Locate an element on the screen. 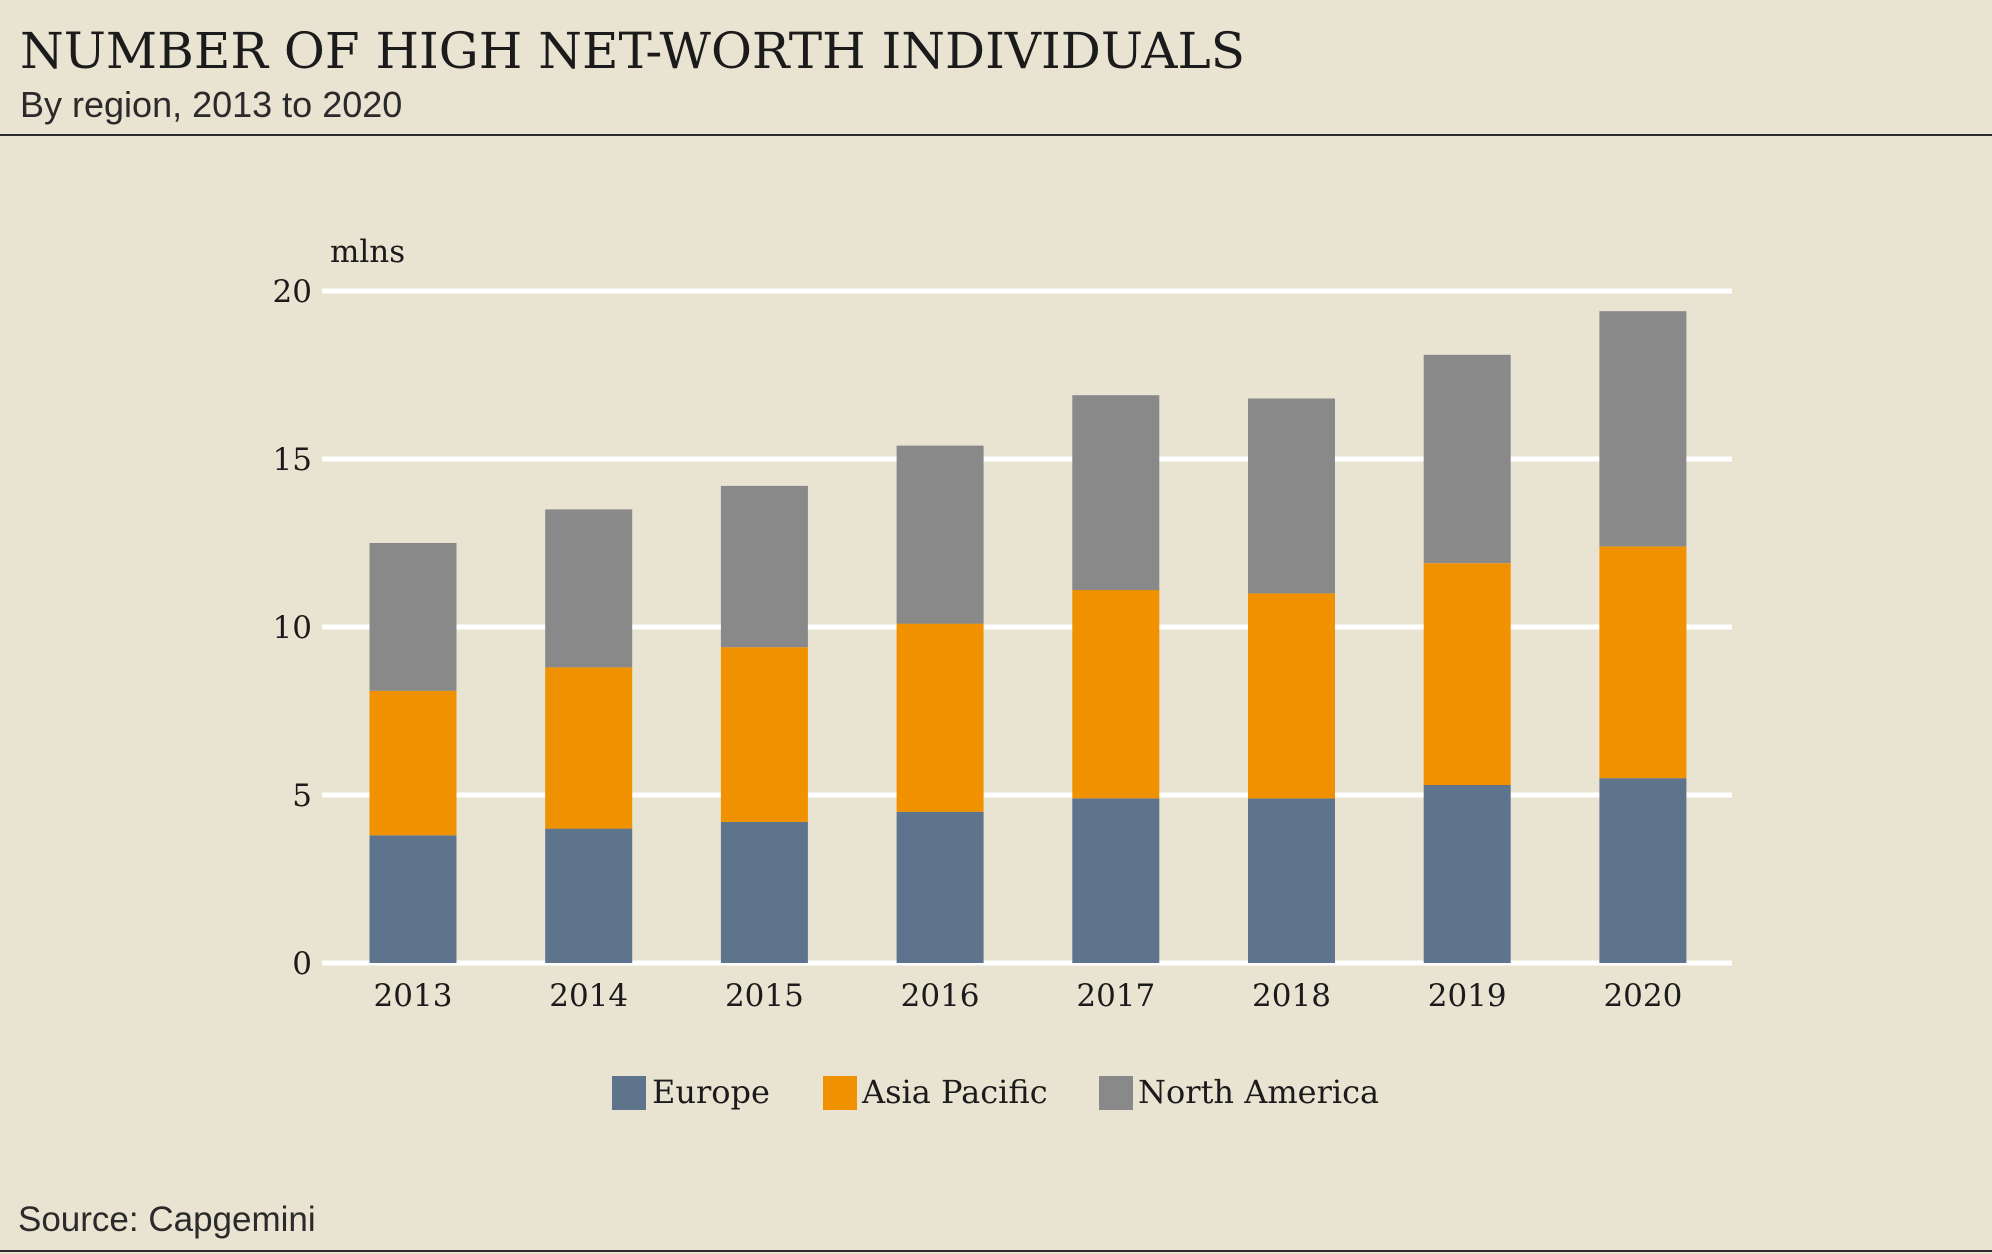 This screenshot has height=1254, width=1992. legend: Europe Asia Pacific North America is located at coordinates (995, 1092).